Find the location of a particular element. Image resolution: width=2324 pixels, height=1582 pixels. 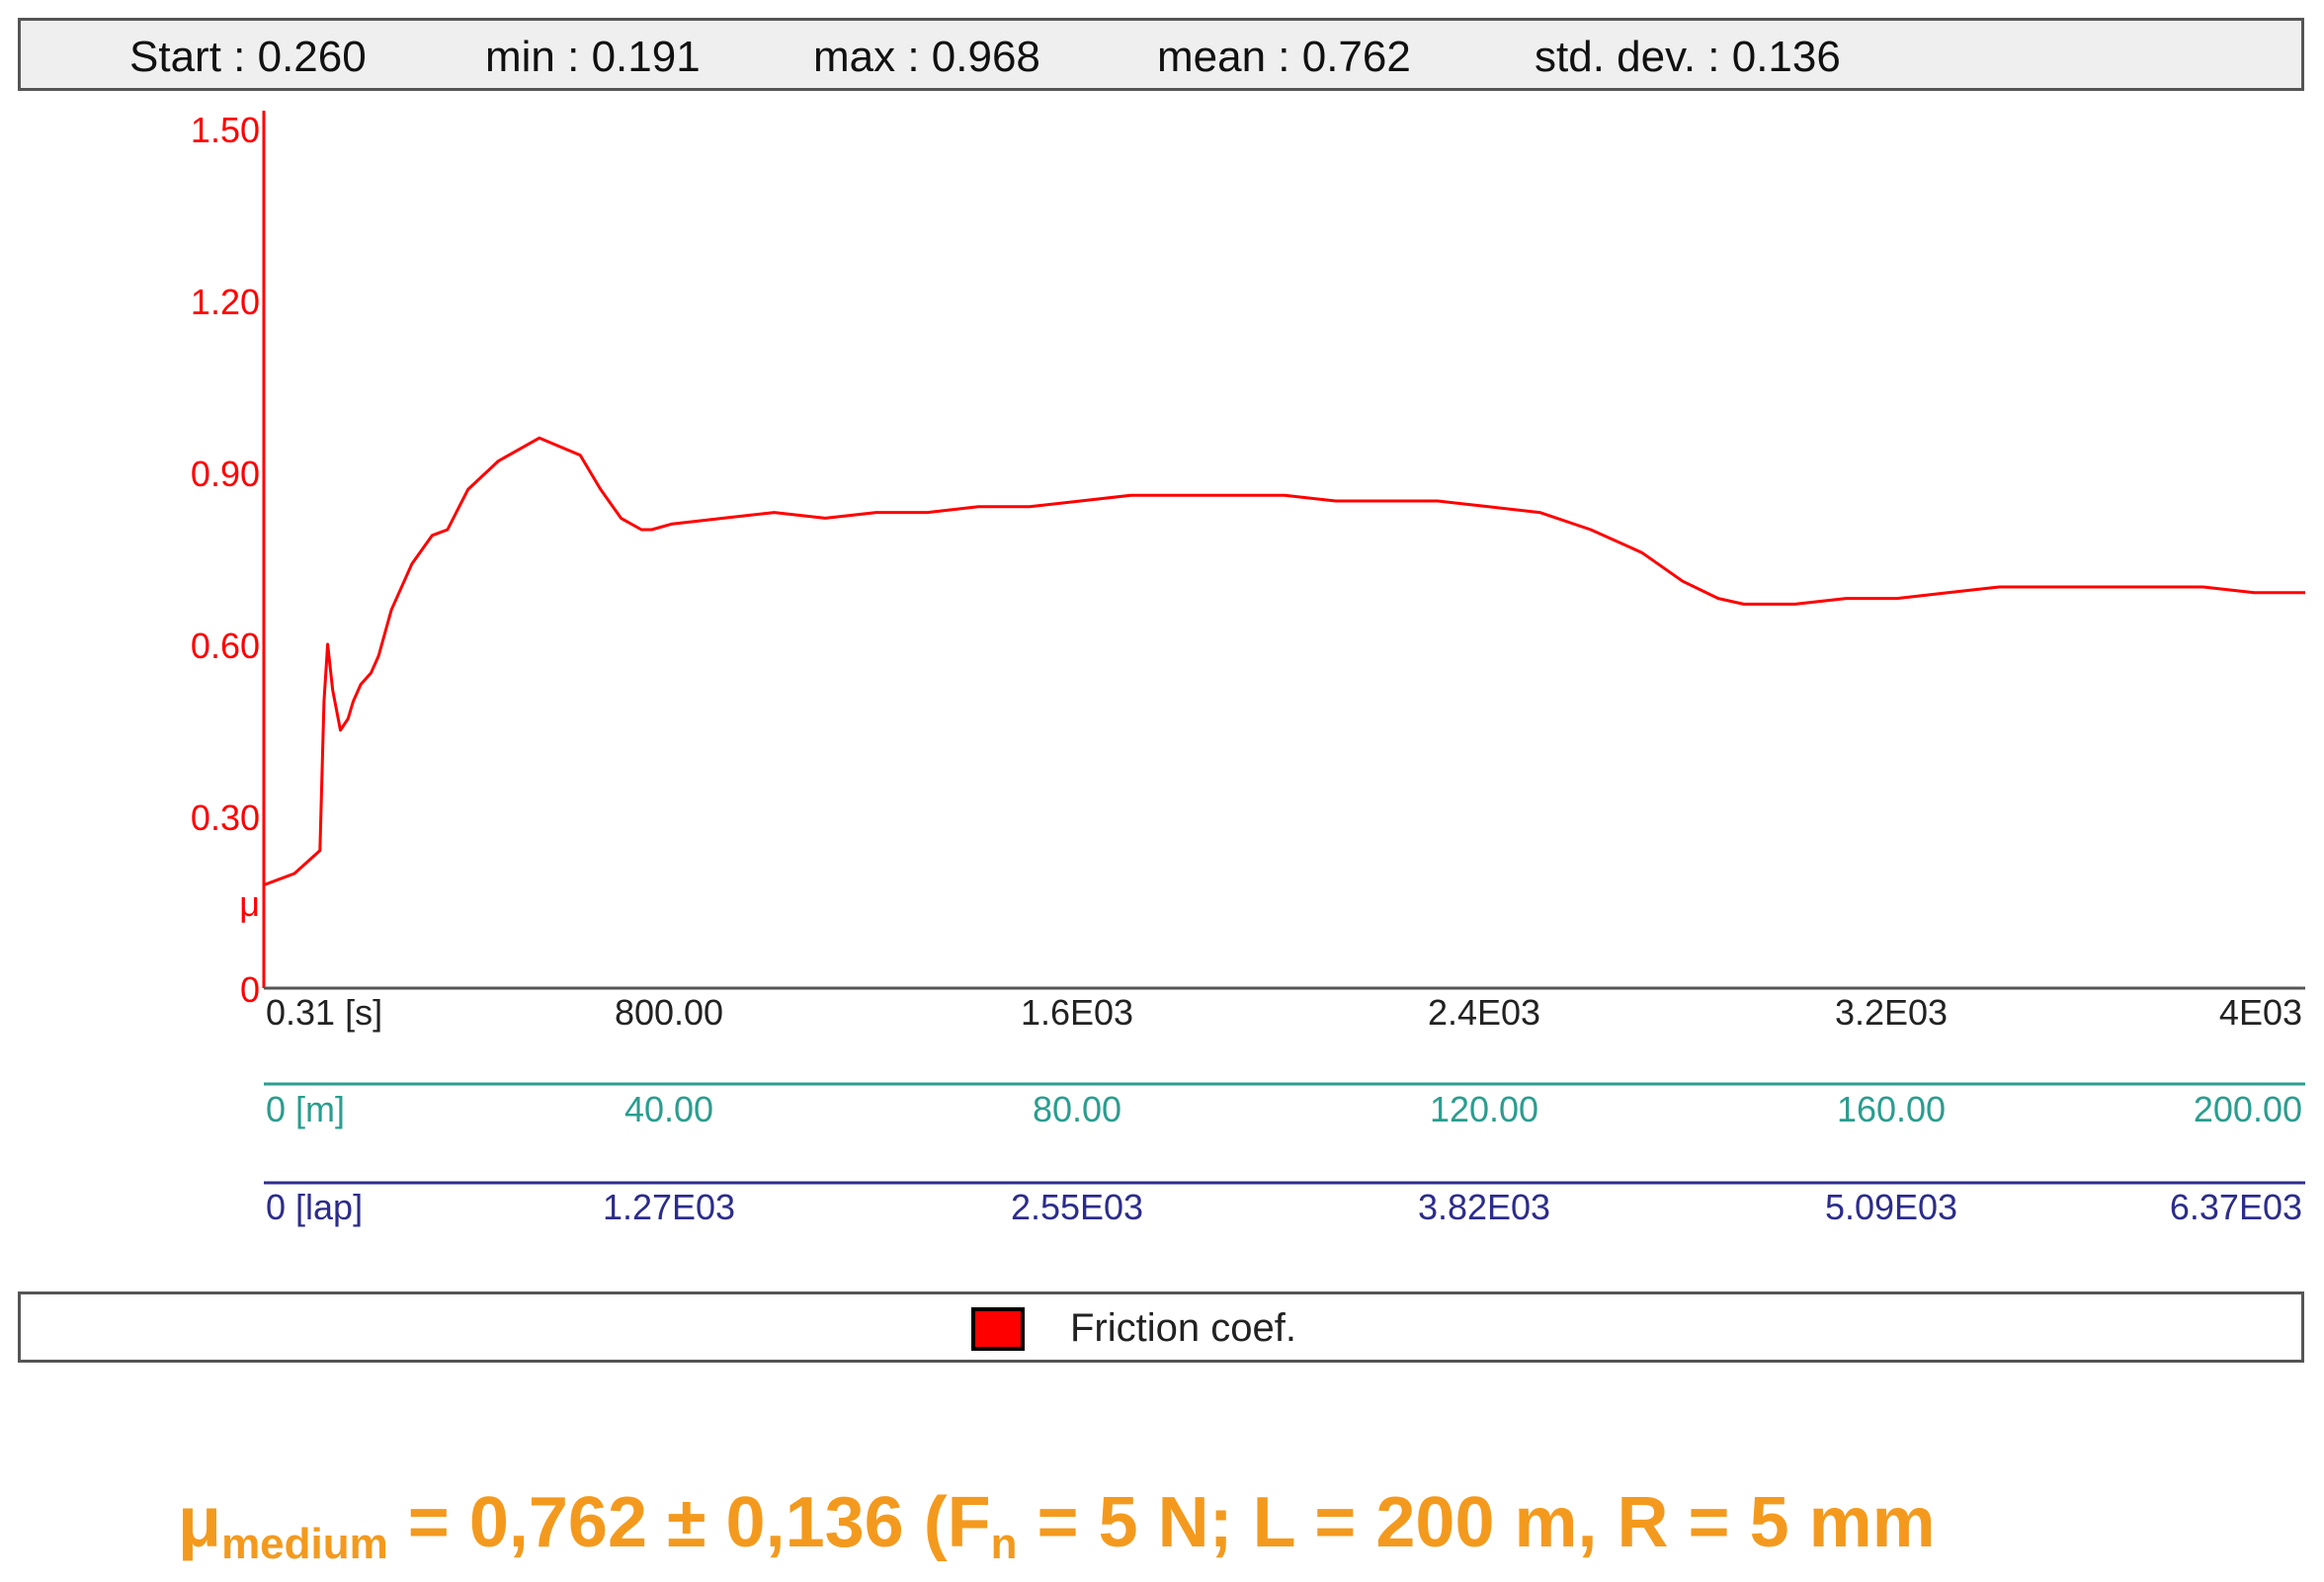

stat-min: min : 0.191 is located at coordinates (593, 57).